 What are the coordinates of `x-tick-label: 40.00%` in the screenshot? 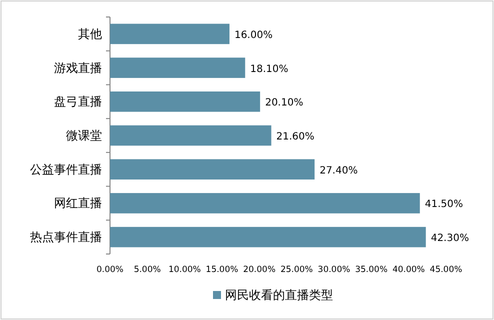 It's located at (408, 270).